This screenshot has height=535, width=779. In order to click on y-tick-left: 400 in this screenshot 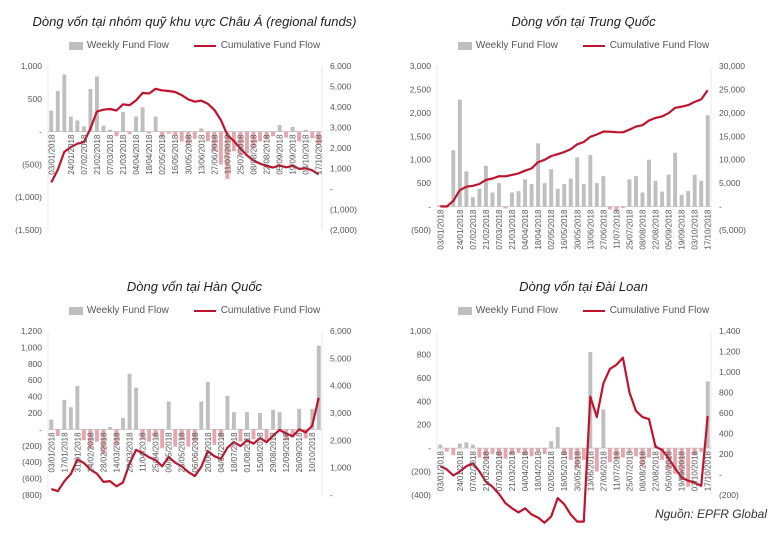, I will do `click(35, 397)`.